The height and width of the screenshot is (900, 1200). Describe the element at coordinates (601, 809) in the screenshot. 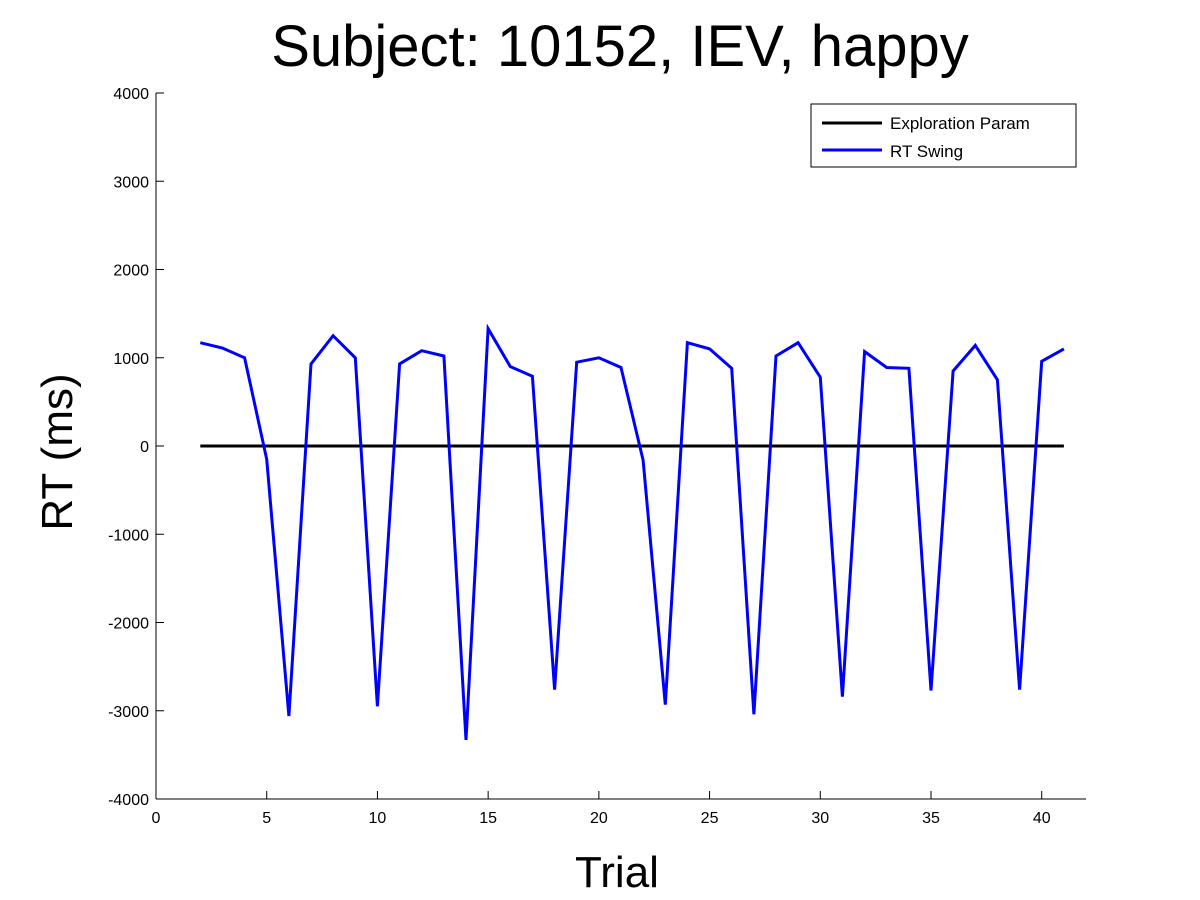

I see `x-axis-ticks: 0 5 10 15 20 25 30 35 40` at that location.